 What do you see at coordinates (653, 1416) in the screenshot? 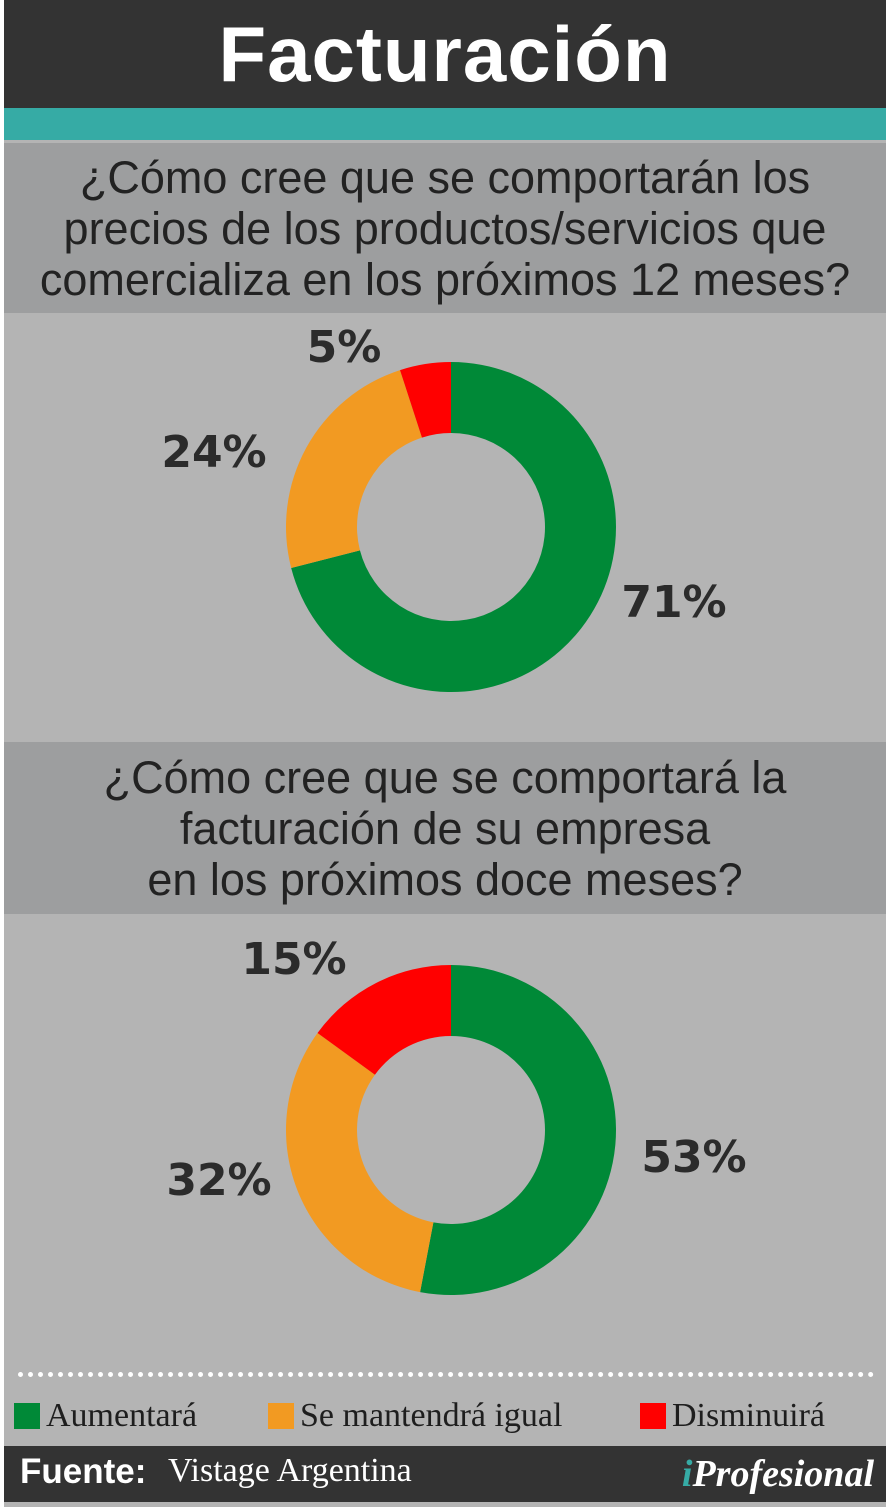
I see `legend-swatch-red` at bounding box center [653, 1416].